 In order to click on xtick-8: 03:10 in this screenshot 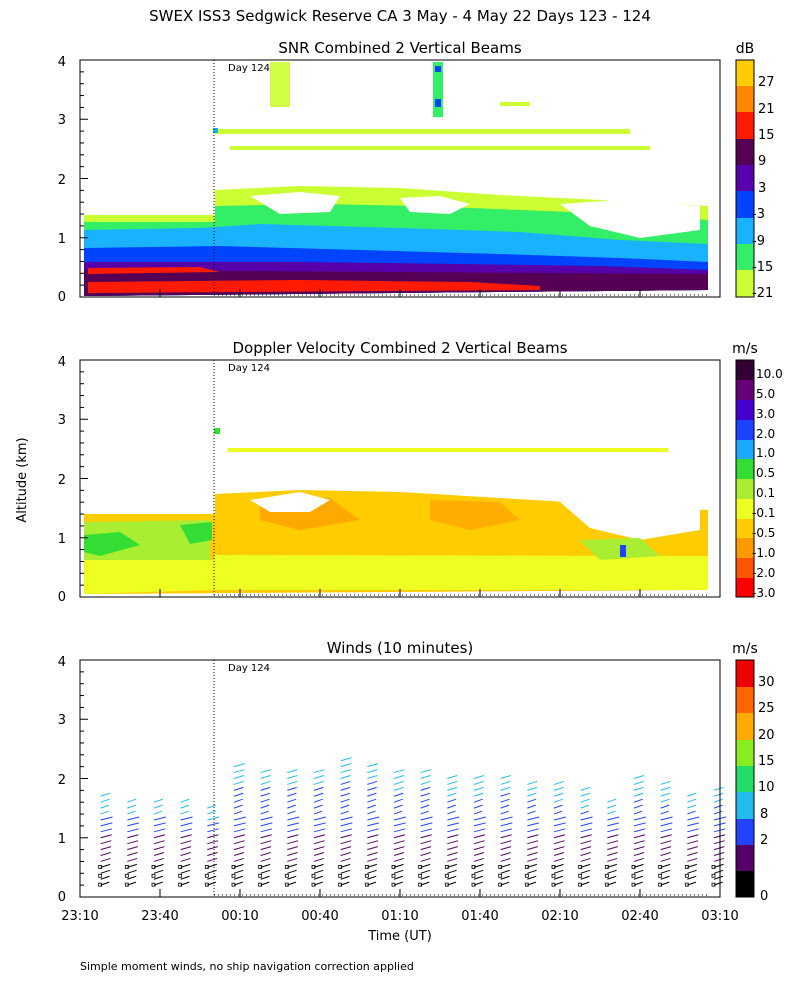, I will do `click(719, 916)`.